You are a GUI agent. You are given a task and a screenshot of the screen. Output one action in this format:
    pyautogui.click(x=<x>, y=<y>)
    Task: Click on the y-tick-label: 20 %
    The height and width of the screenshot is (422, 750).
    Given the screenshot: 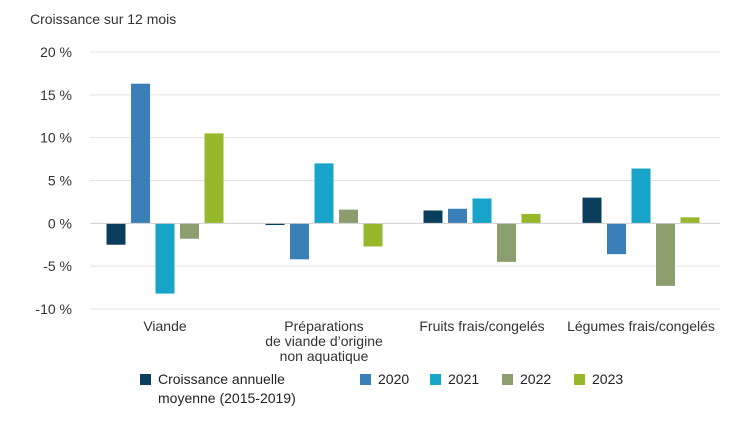 What is the action you would take?
    pyautogui.click(x=56, y=52)
    